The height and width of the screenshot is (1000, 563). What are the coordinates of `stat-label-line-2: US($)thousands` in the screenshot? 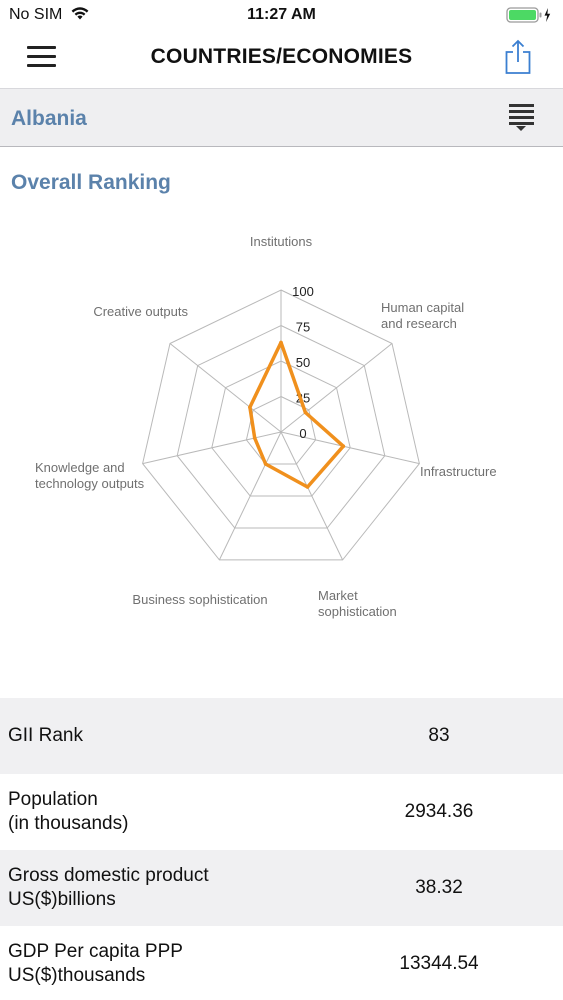 It's located at (77, 975).